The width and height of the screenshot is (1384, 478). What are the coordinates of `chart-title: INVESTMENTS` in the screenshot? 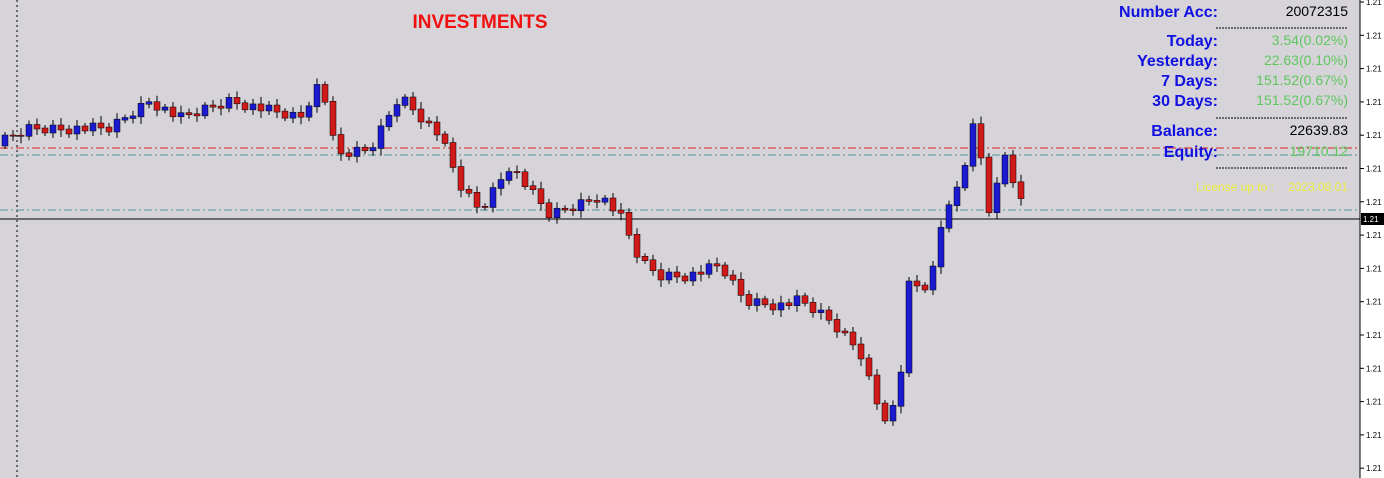 It's located at (479, 22).